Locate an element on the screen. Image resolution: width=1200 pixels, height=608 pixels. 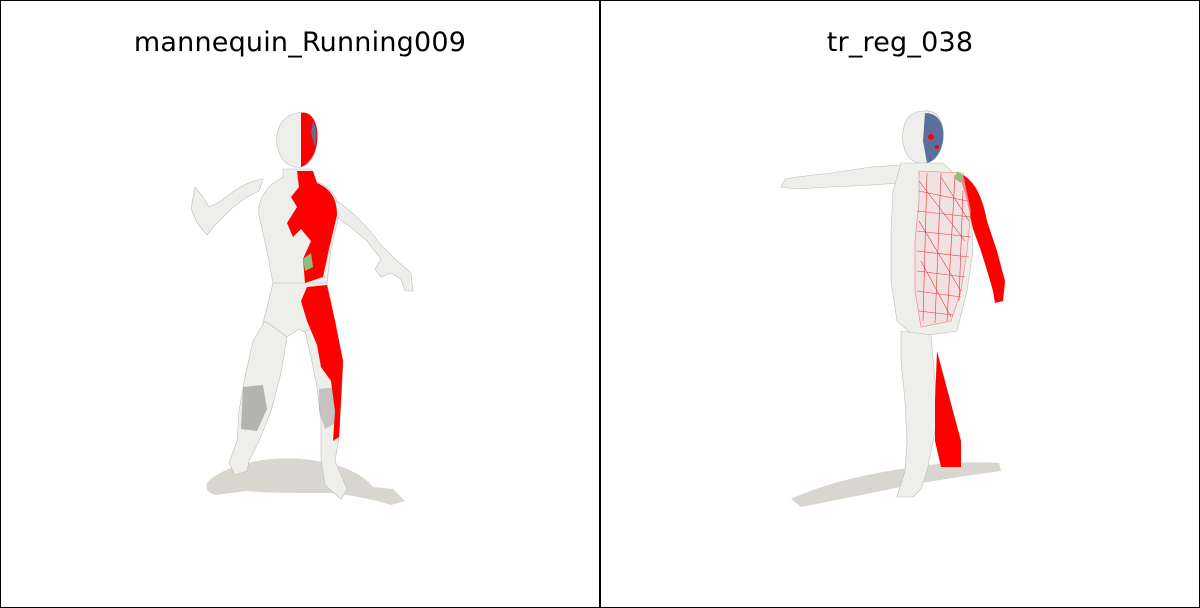
highlight-arm is located at coordinates (982, 238).